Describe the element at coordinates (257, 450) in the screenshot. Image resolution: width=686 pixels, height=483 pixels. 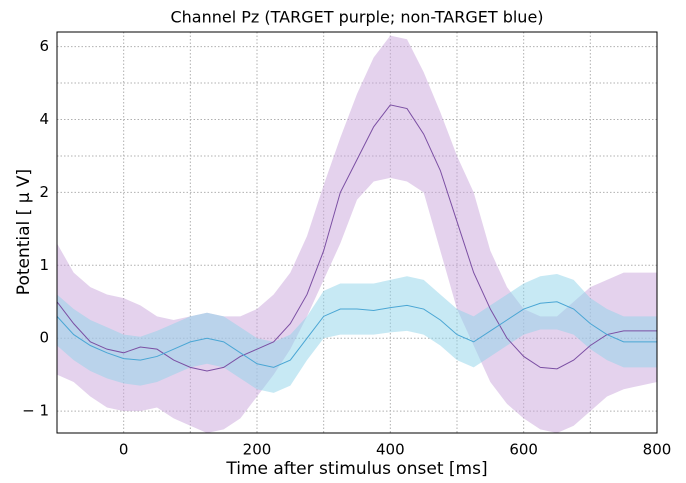
I see `x-tick-label: 200` at that location.